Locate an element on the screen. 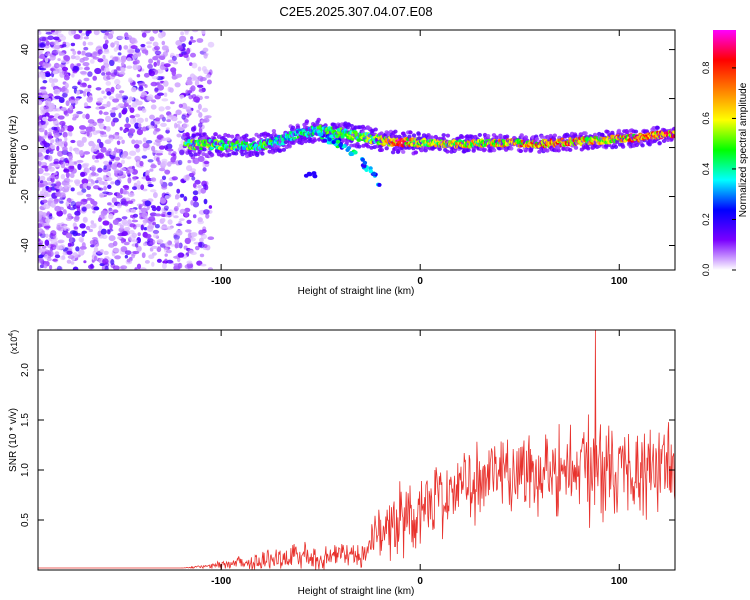 The height and width of the screenshot is (600, 750). y-tick-label: 1.5 is located at coordinates (25, 420).